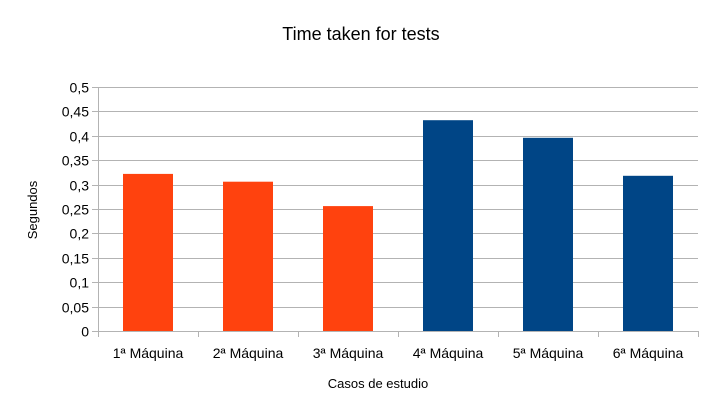 The width and height of the screenshot is (723, 402). I want to click on y-tick-label: 0,1, so click(80, 283).